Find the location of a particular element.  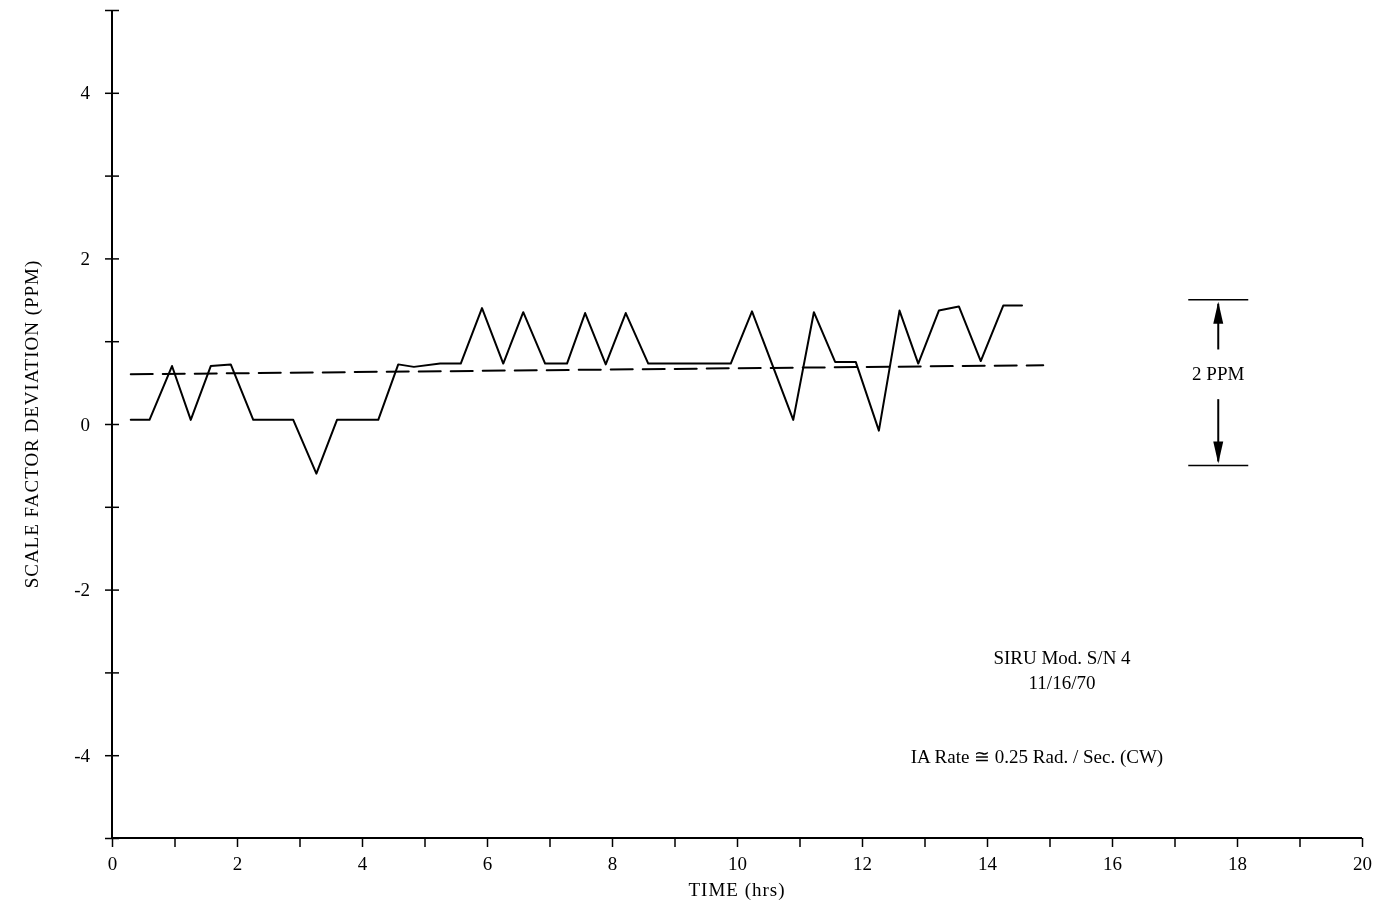

x-tick-label: 10 is located at coordinates (737, 864).